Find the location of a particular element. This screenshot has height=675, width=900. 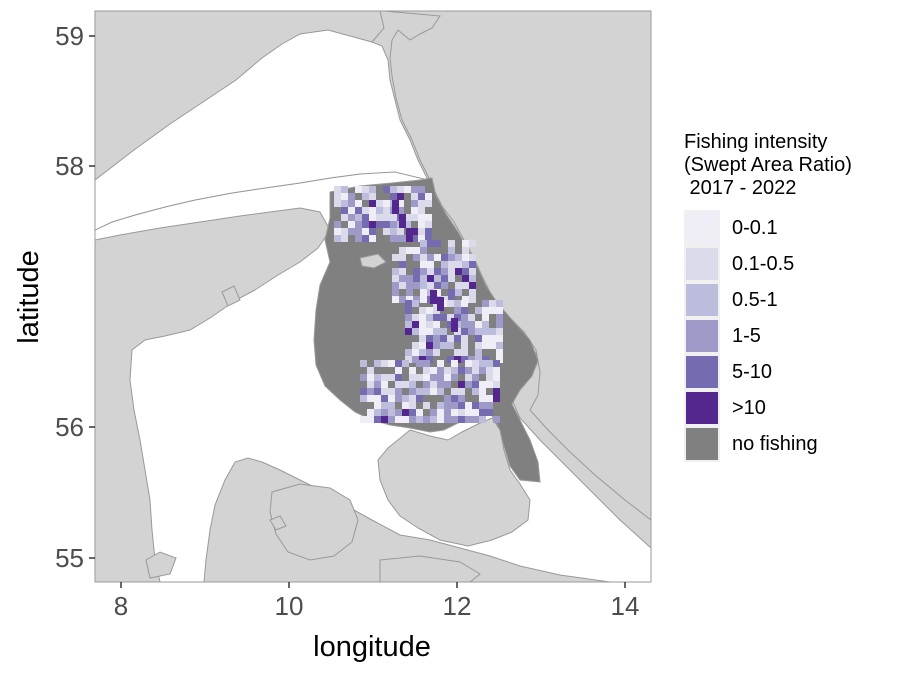

legend-title-line: (Swept Area Ratio) is located at coordinates (768, 165).